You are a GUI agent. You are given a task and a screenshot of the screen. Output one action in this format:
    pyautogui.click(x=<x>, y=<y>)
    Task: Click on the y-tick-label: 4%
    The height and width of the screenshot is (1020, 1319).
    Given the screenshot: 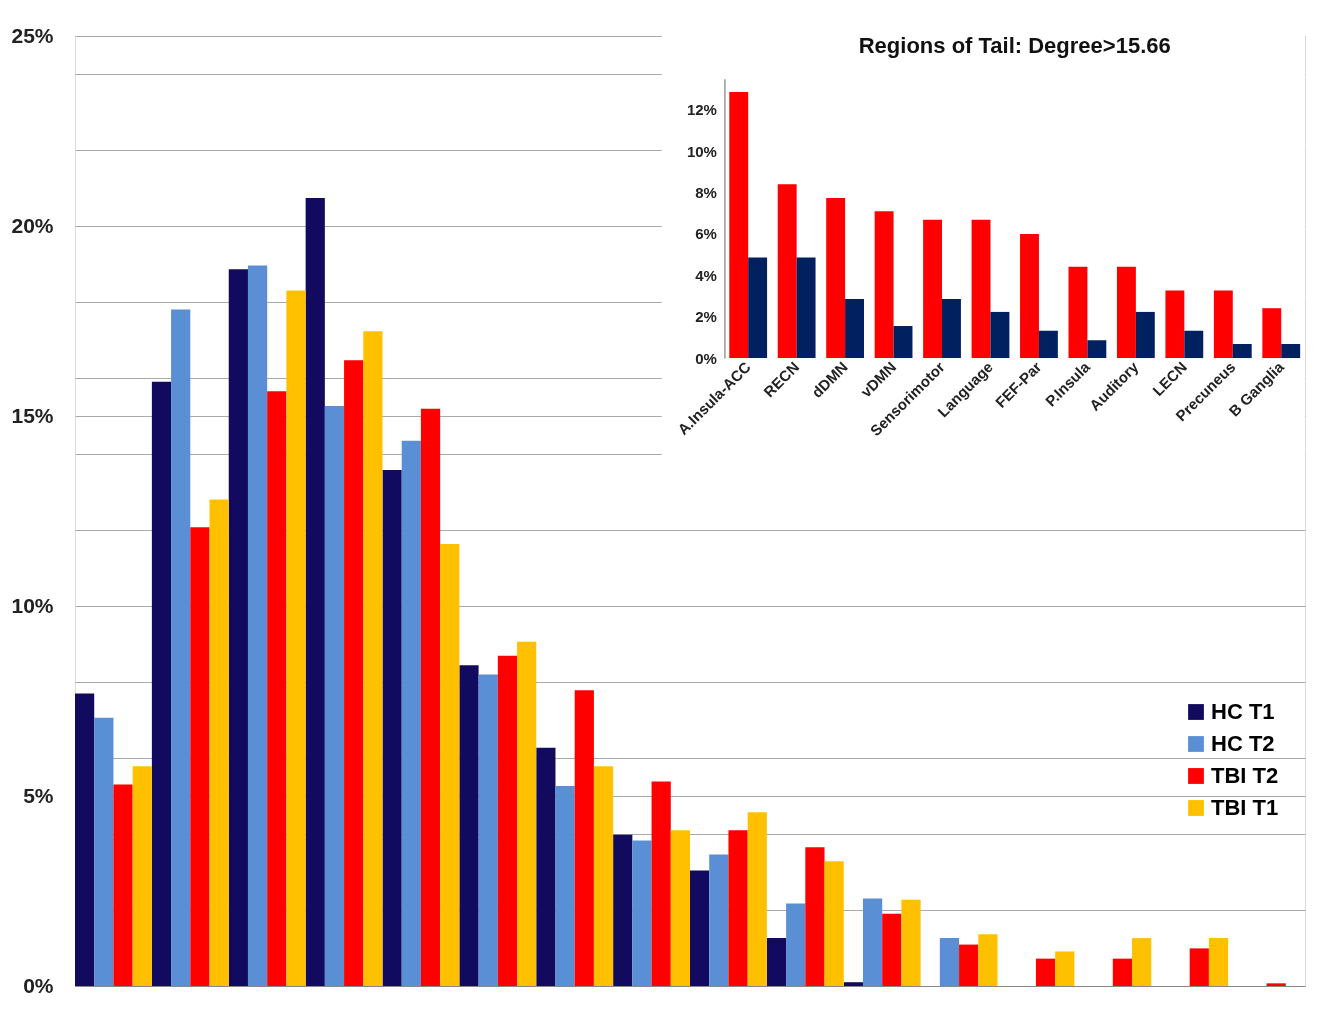 What is the action you would take?
    pyautogui.click(x=706, y=275)
    